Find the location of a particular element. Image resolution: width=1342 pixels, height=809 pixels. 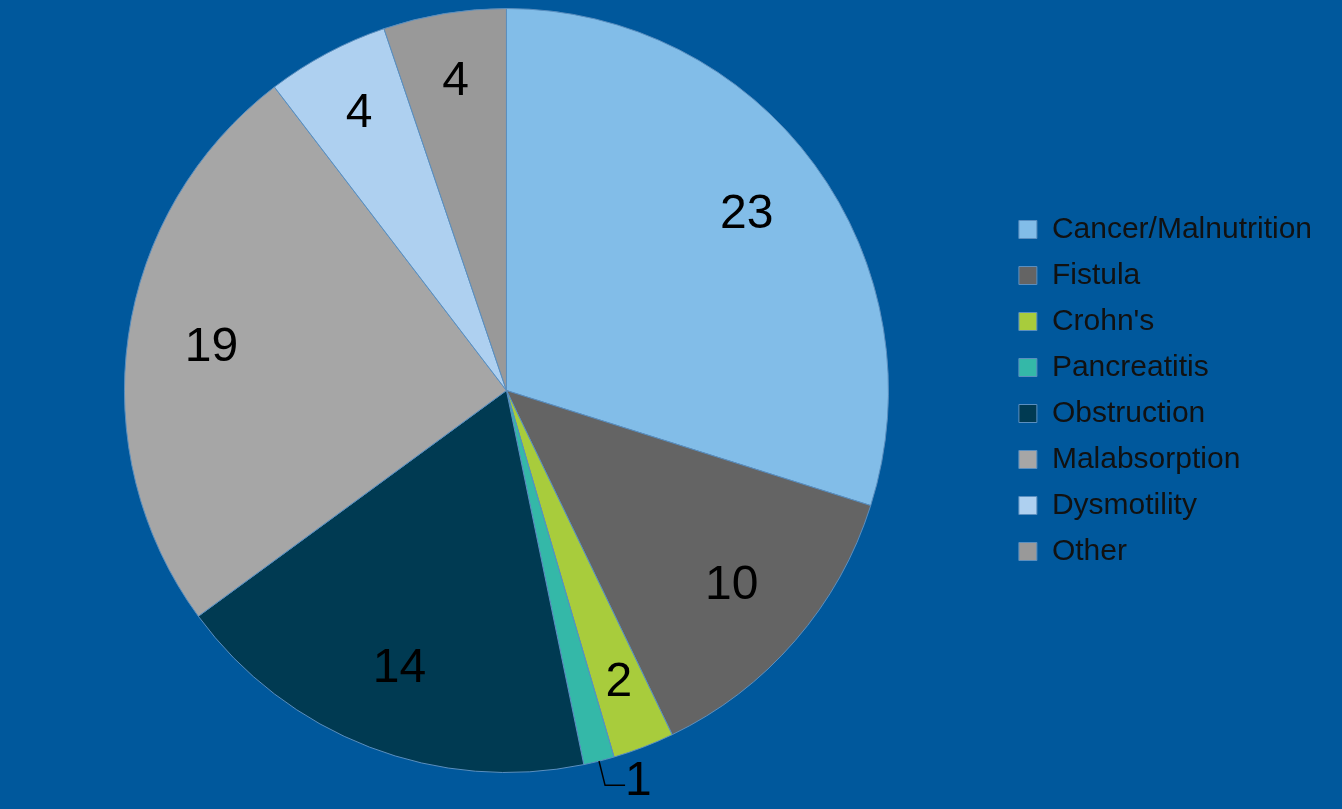

data-label: 19 is located at coordinates (211, 345).